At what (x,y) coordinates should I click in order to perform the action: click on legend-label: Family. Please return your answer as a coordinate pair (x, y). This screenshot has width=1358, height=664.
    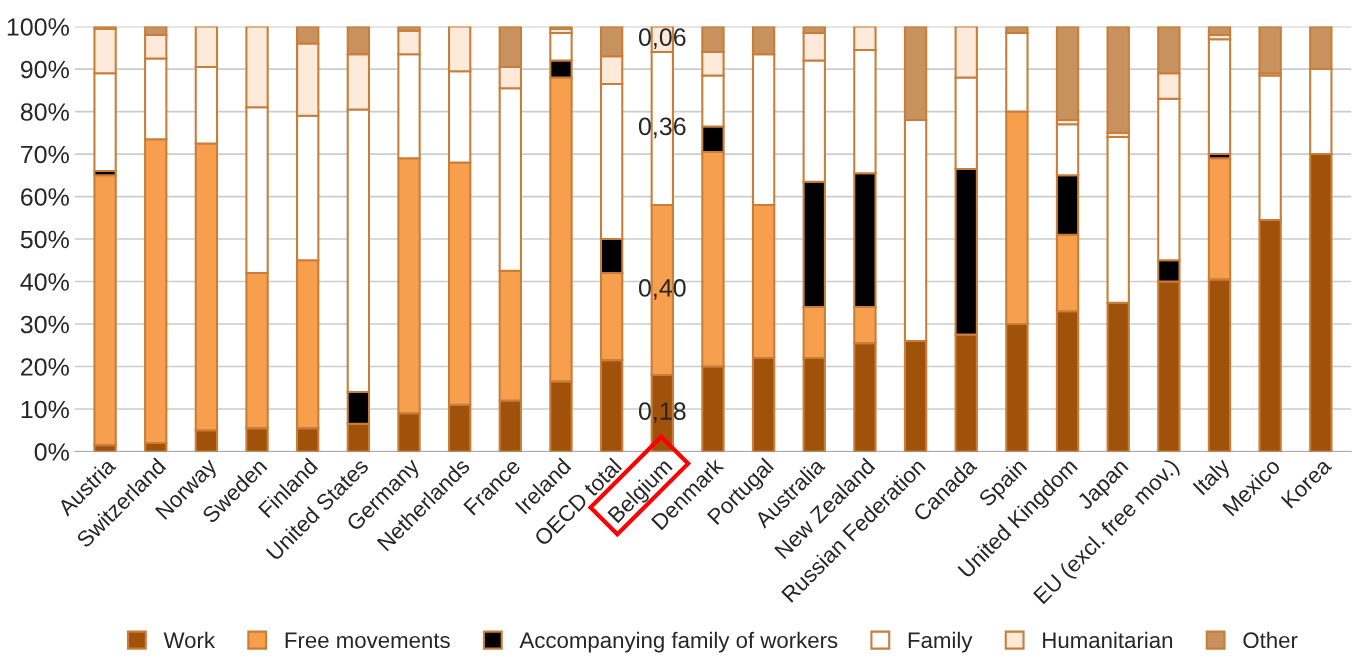
    Looking at the image, I should click on (940, 642).